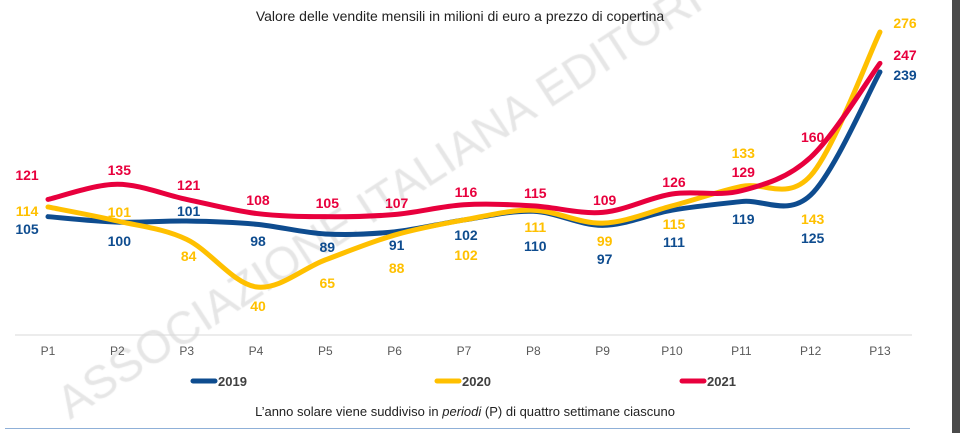 The width and height of the screenshot is (960, 433). What do you see at coordinates (328, 283) in the screenshot?
I see `data-label-2020: 65` at bounding box center [328, 283].